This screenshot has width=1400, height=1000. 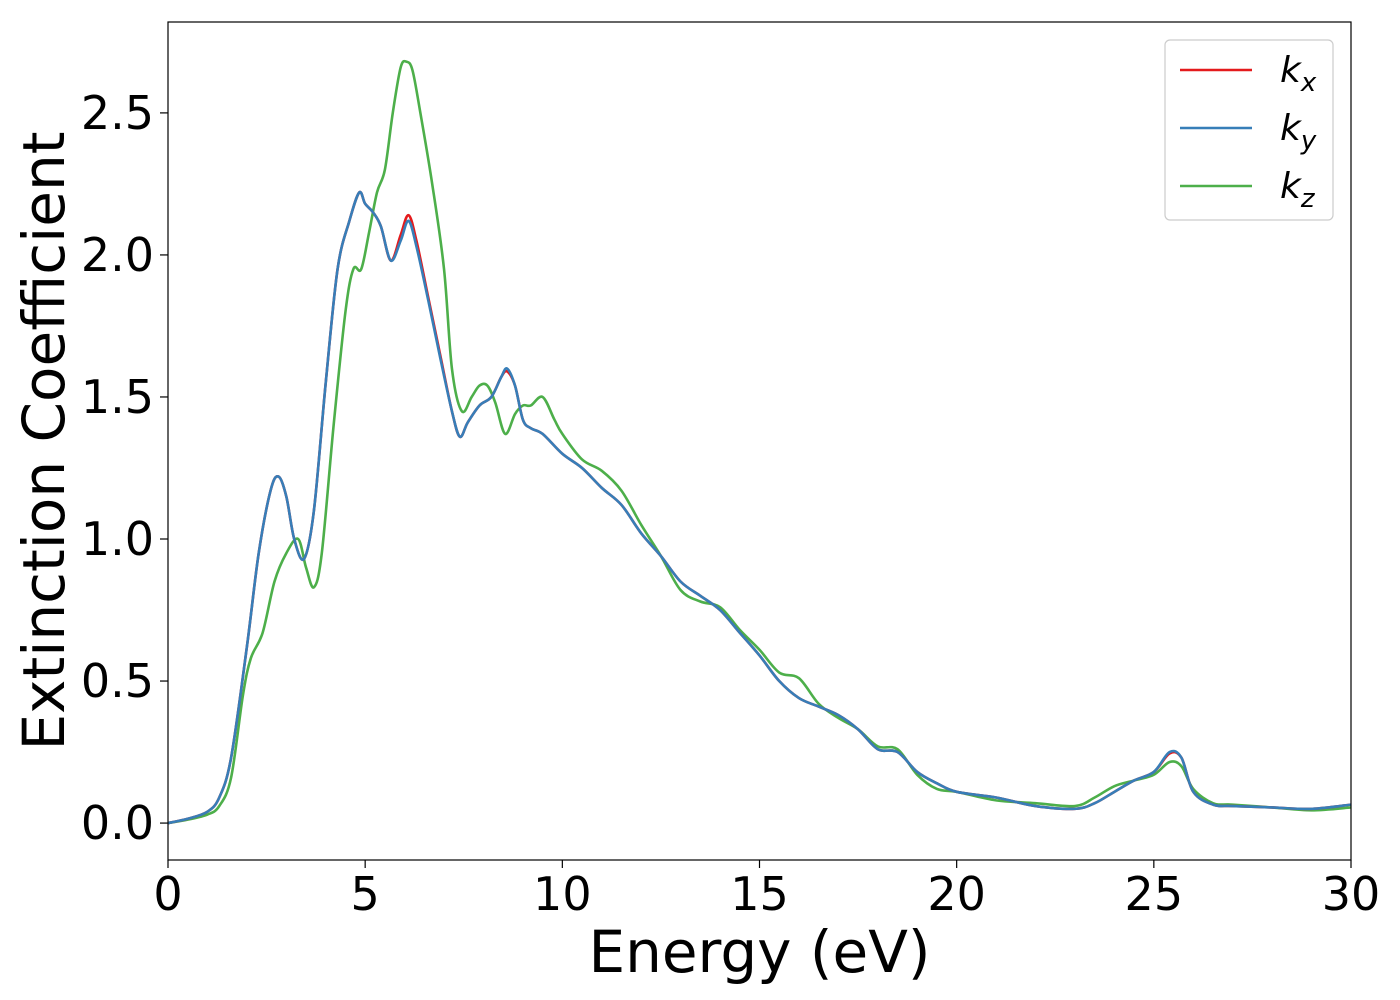 What do you see at coordinates (1308, 83) in the screenshot?
I see `legend-label-subscript: x` at bounding box center [1308, 83].